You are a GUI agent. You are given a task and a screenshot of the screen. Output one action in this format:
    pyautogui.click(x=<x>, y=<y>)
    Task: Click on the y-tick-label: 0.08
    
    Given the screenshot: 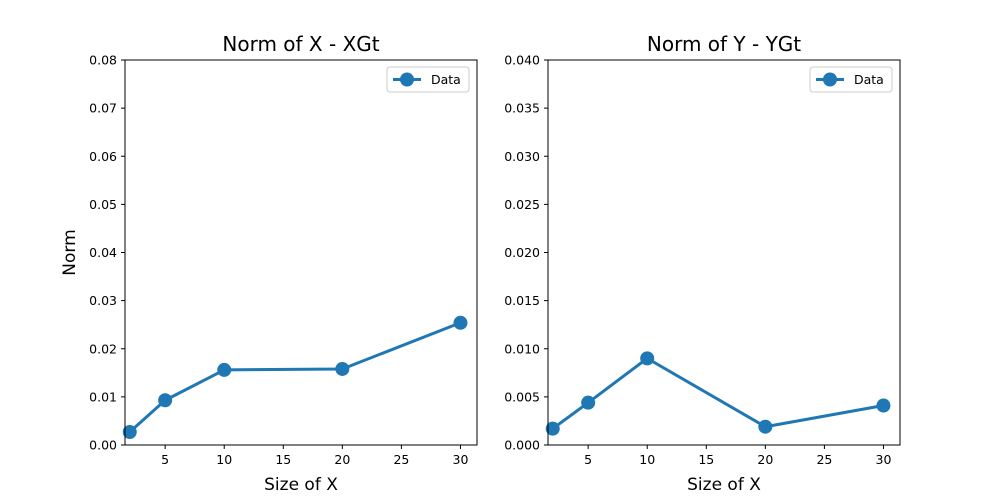 What is the action you would take?
    pyautogui.click(x=103, y=60)
    